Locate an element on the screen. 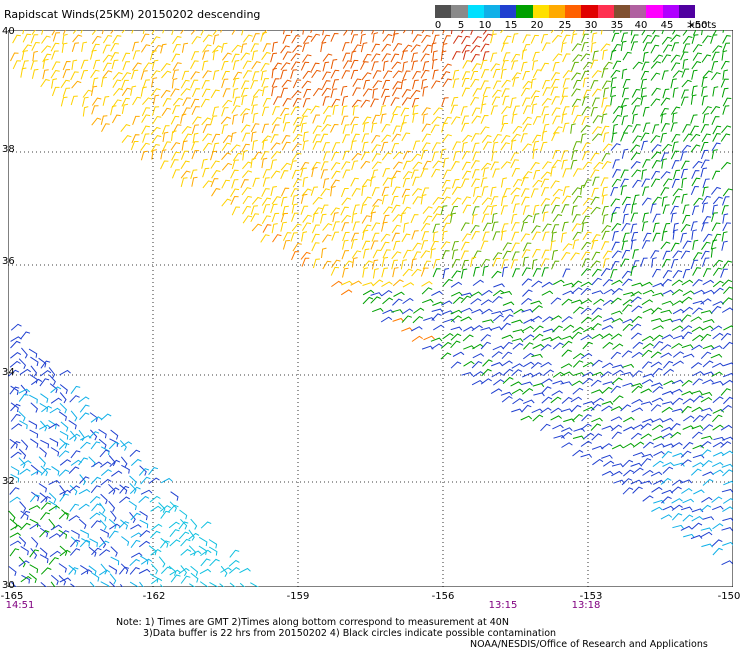 The height and width of the screenshot is (650, 740). legend-label-4: 20 is located at coordinates (537, 25).